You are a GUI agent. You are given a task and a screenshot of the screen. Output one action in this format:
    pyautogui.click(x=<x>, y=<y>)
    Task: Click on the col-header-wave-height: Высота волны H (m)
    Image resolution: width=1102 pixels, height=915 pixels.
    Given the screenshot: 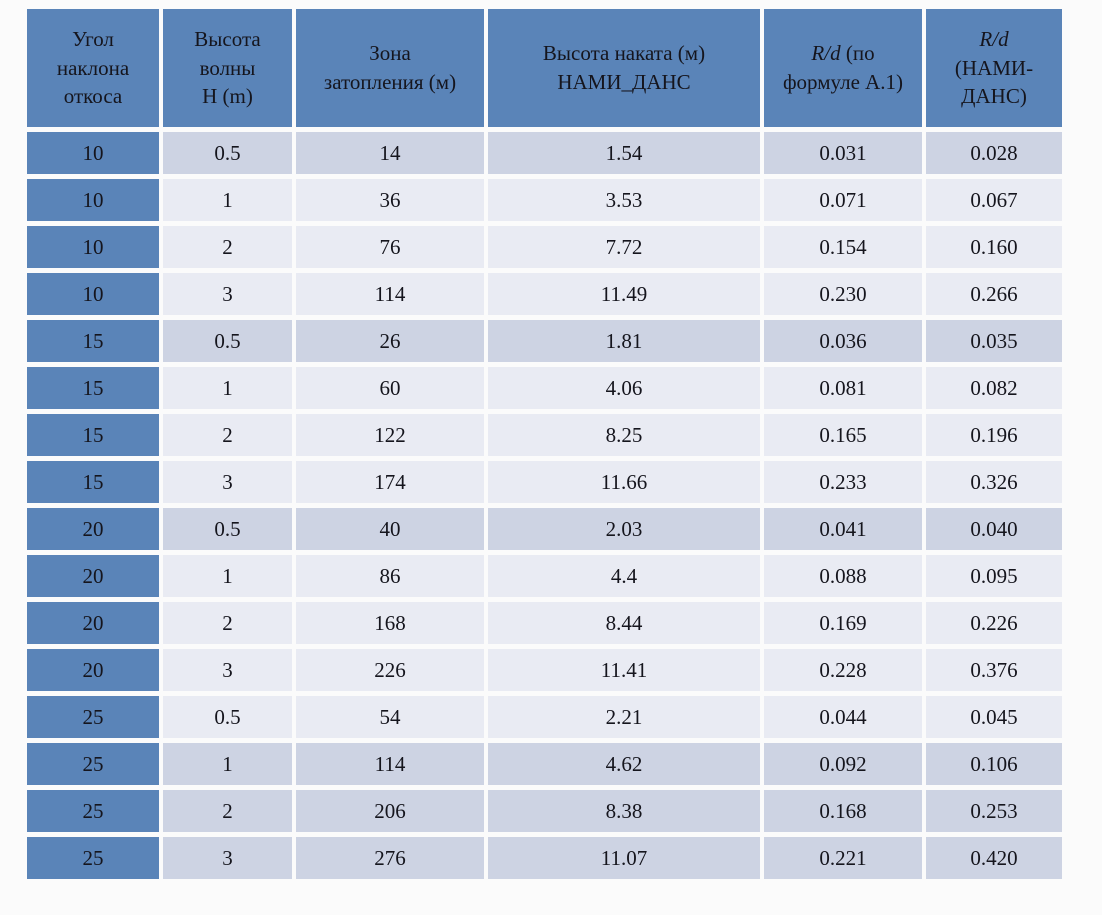 What is the action you would take?
    pyautogui.click(x=227, y=68)
    